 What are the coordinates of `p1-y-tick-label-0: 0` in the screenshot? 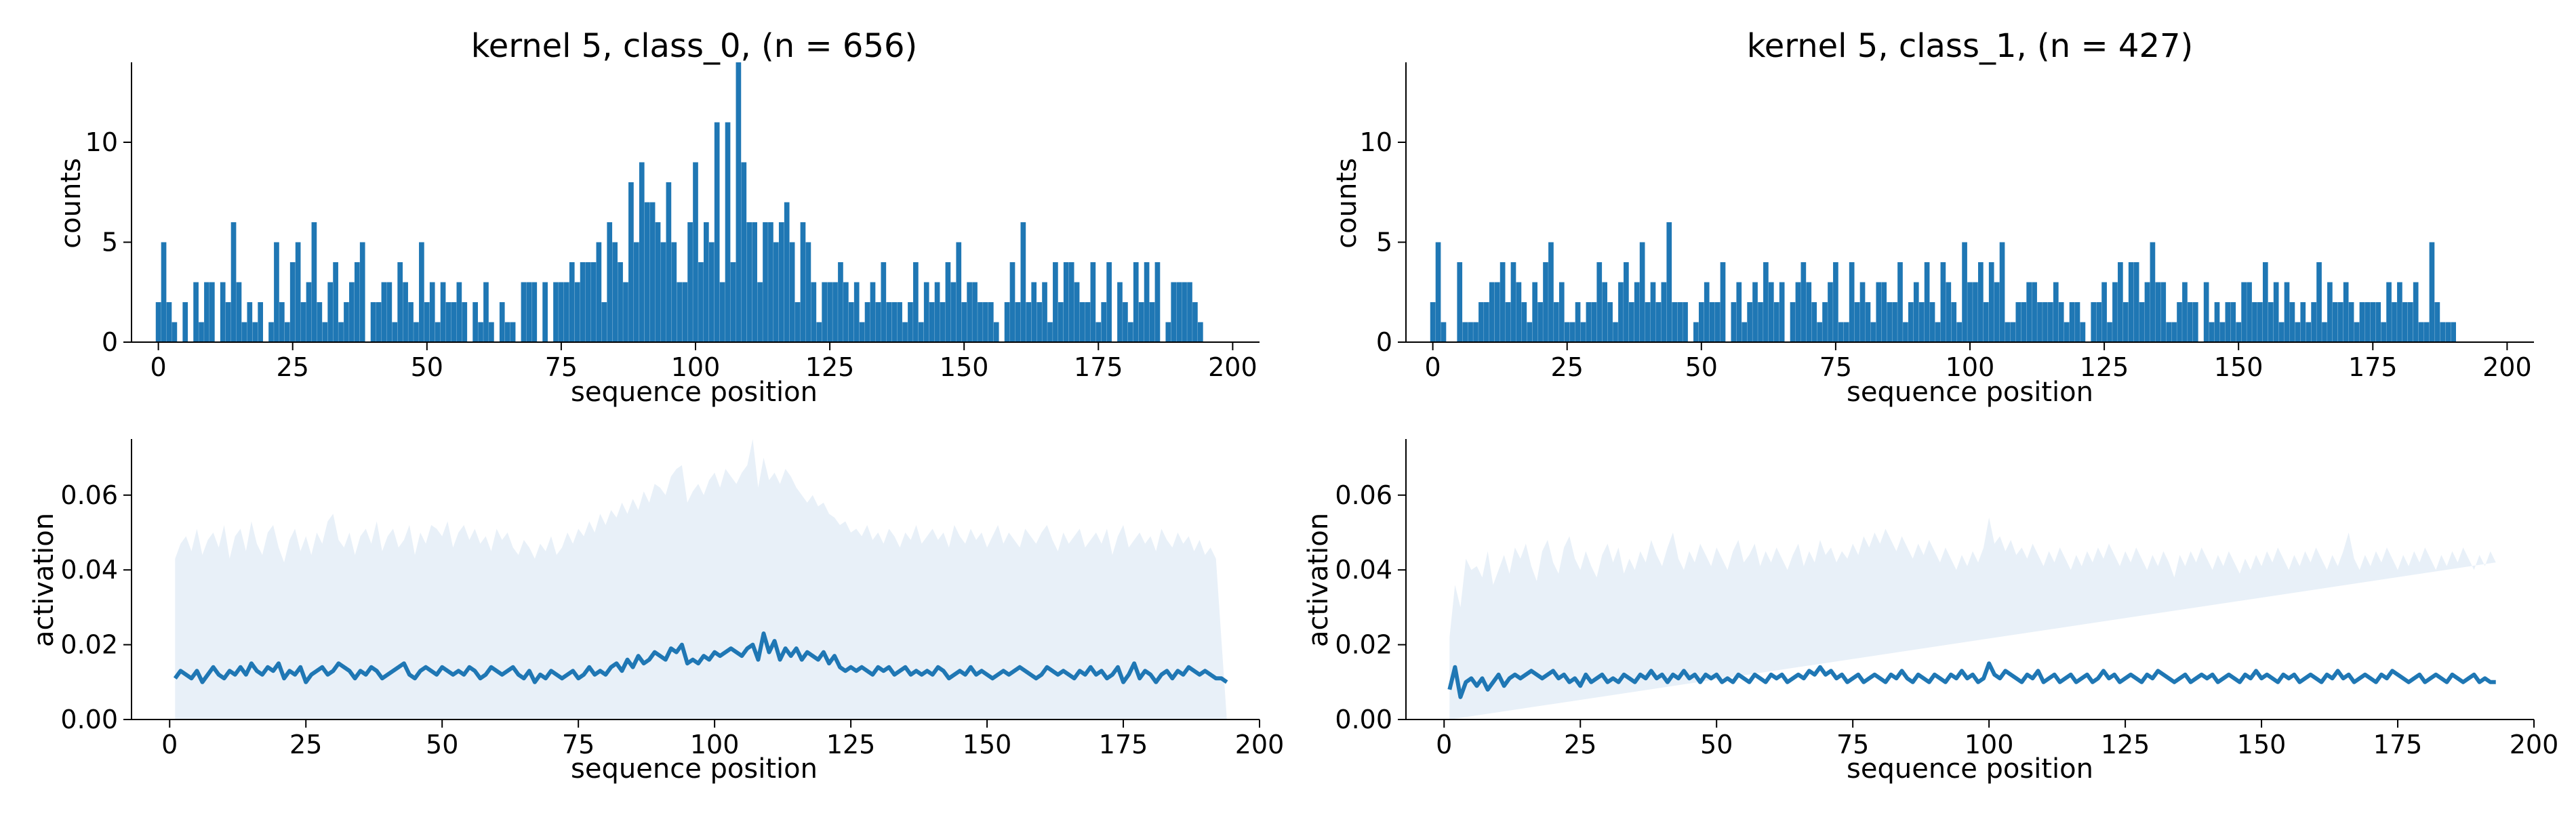 It's located at (1384, 342).